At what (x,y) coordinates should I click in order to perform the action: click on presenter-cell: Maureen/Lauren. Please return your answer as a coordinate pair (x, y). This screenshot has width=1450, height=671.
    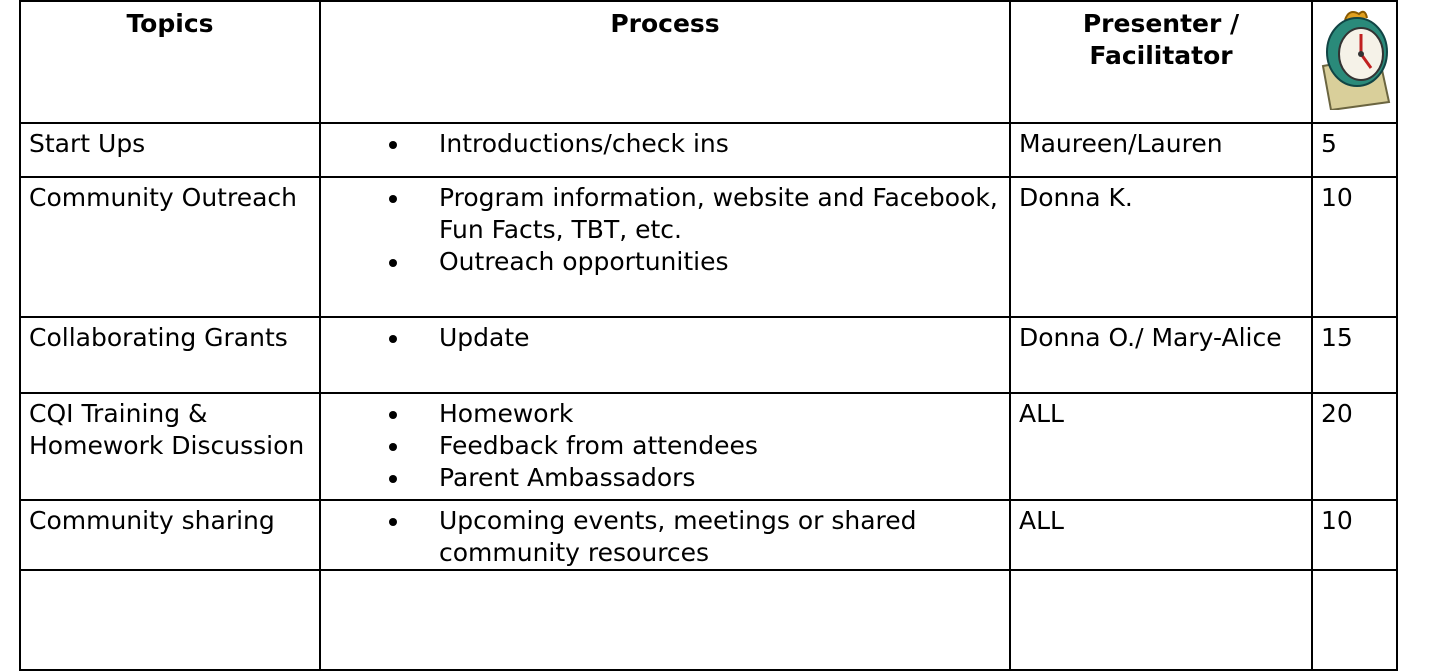
    Looking at the image, I should click on (1161, 150).